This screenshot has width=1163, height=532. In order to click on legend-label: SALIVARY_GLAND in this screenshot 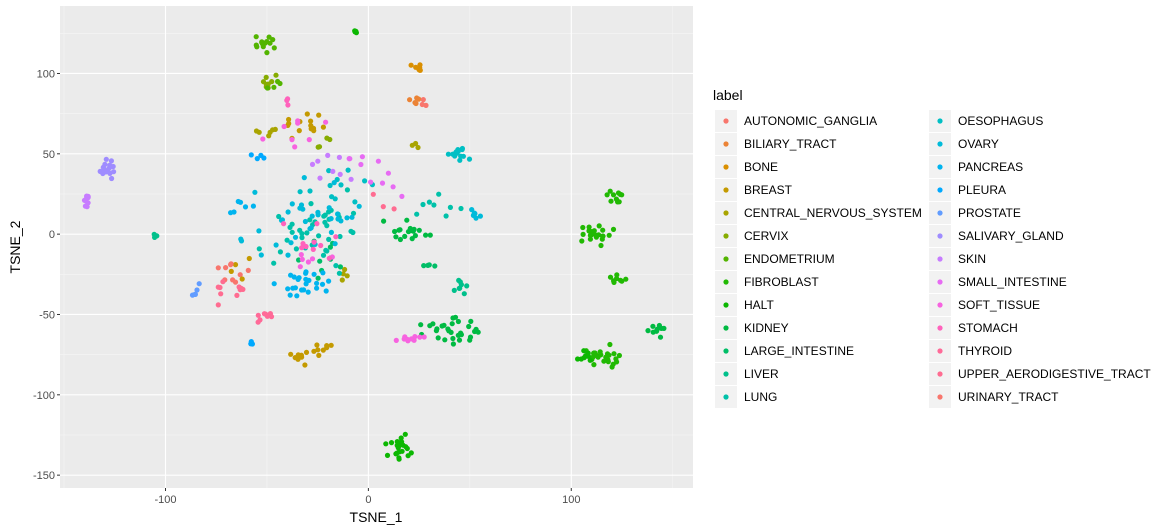, I will do `click(1011, 236)`.